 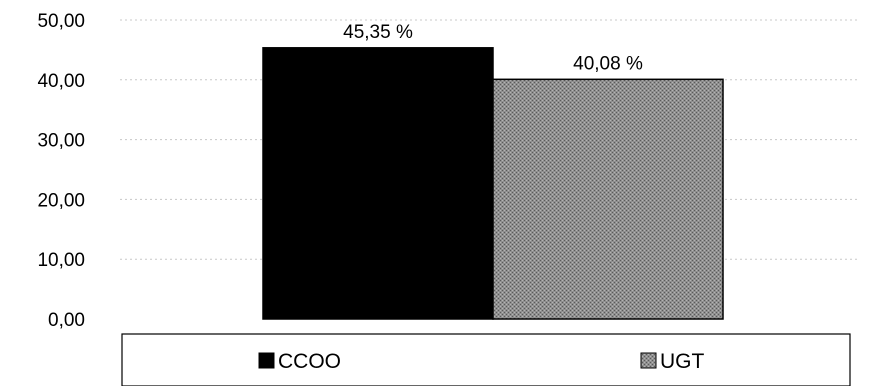 I want to click on legend-swatch-ccoo, so click(x=266, y=360).